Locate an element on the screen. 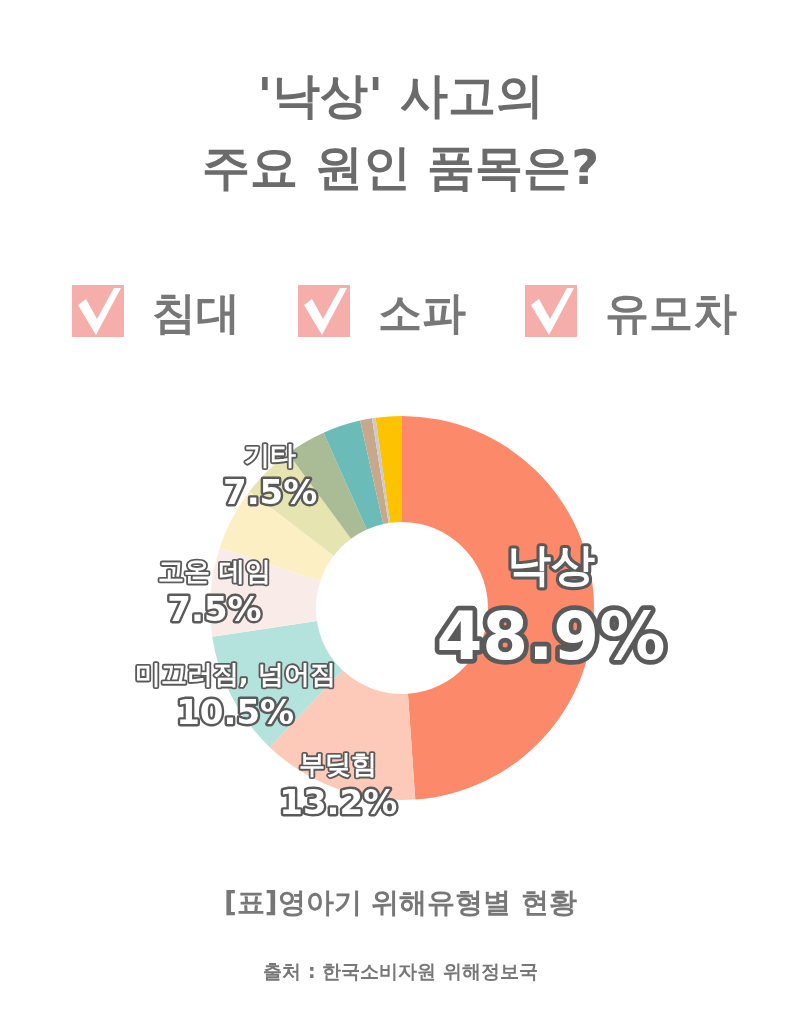 This screenshot has height=1024, width=801. slice-label: 고온 데임 is located at coordinates (214, 571).